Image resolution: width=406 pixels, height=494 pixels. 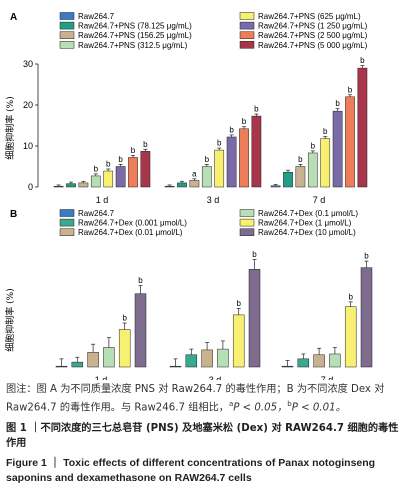 What do you see at coordinates (28, 105) in the screenshot?
I see `y-tick-label: 20` at bounding box center [28, 105].